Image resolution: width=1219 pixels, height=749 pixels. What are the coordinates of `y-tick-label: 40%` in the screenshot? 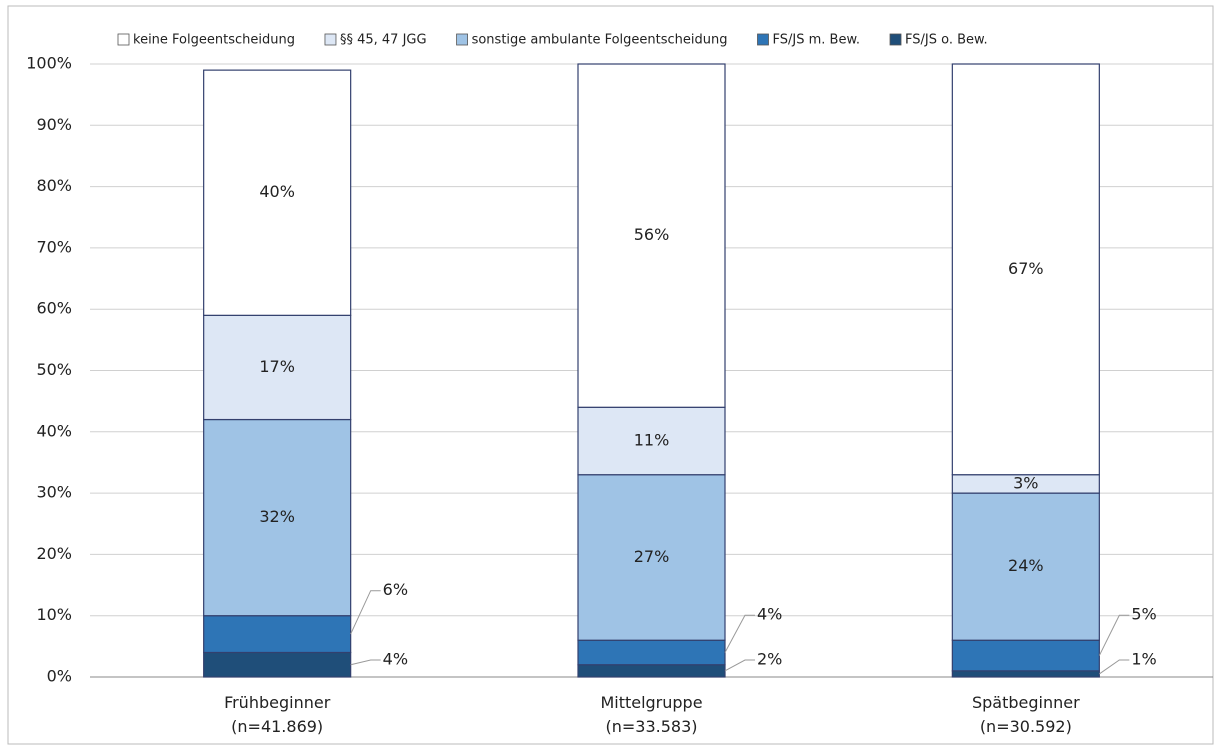 It's located at (54, 430).